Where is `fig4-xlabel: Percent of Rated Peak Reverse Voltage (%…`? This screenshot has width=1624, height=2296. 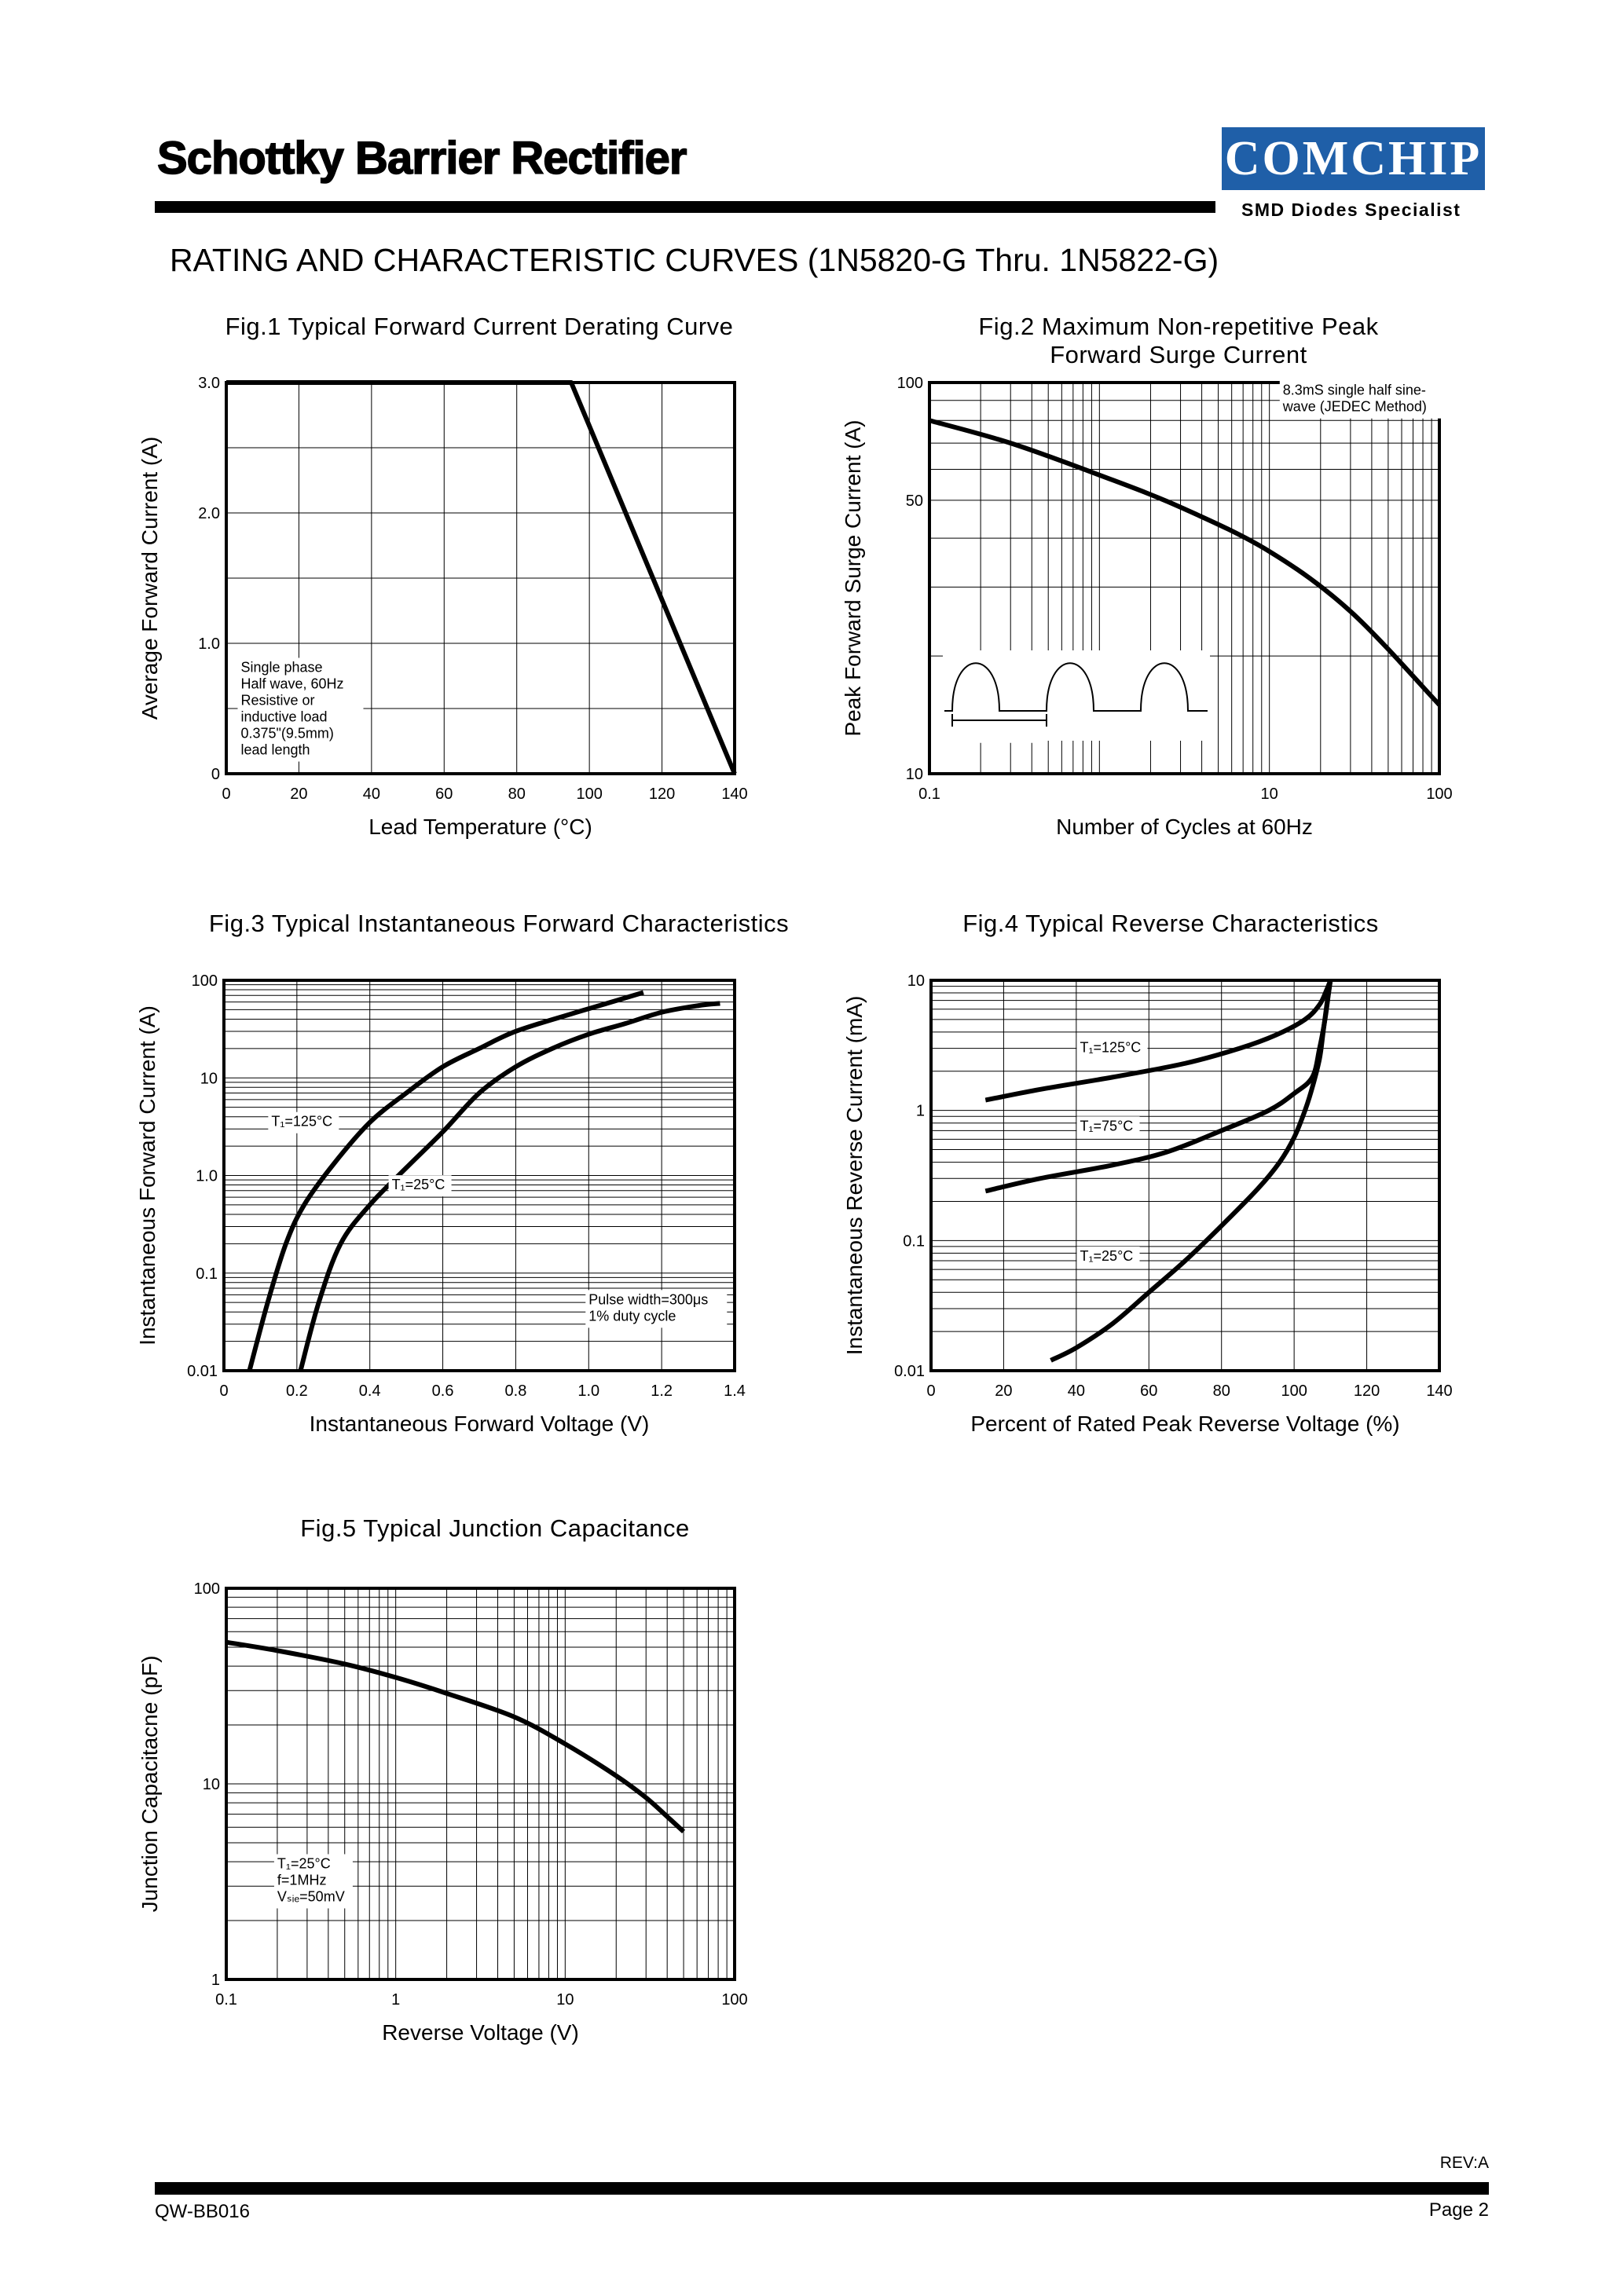 fig4-xlabel: Percent of Rated Peak Reverse Voltage (%… is located at coordinates (1184, 1424).